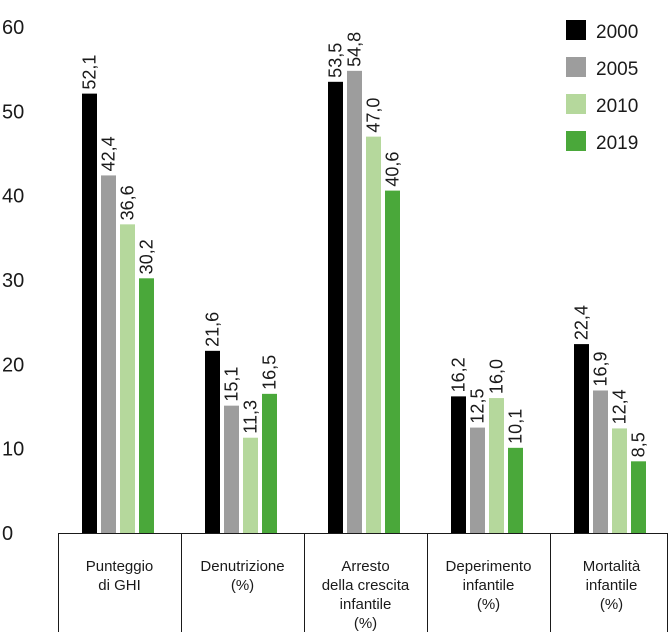 The image size is (669, 636). Describe the element at coordinates (128, 202) in the screenshot. I see `data-label: 36,6` at that location.